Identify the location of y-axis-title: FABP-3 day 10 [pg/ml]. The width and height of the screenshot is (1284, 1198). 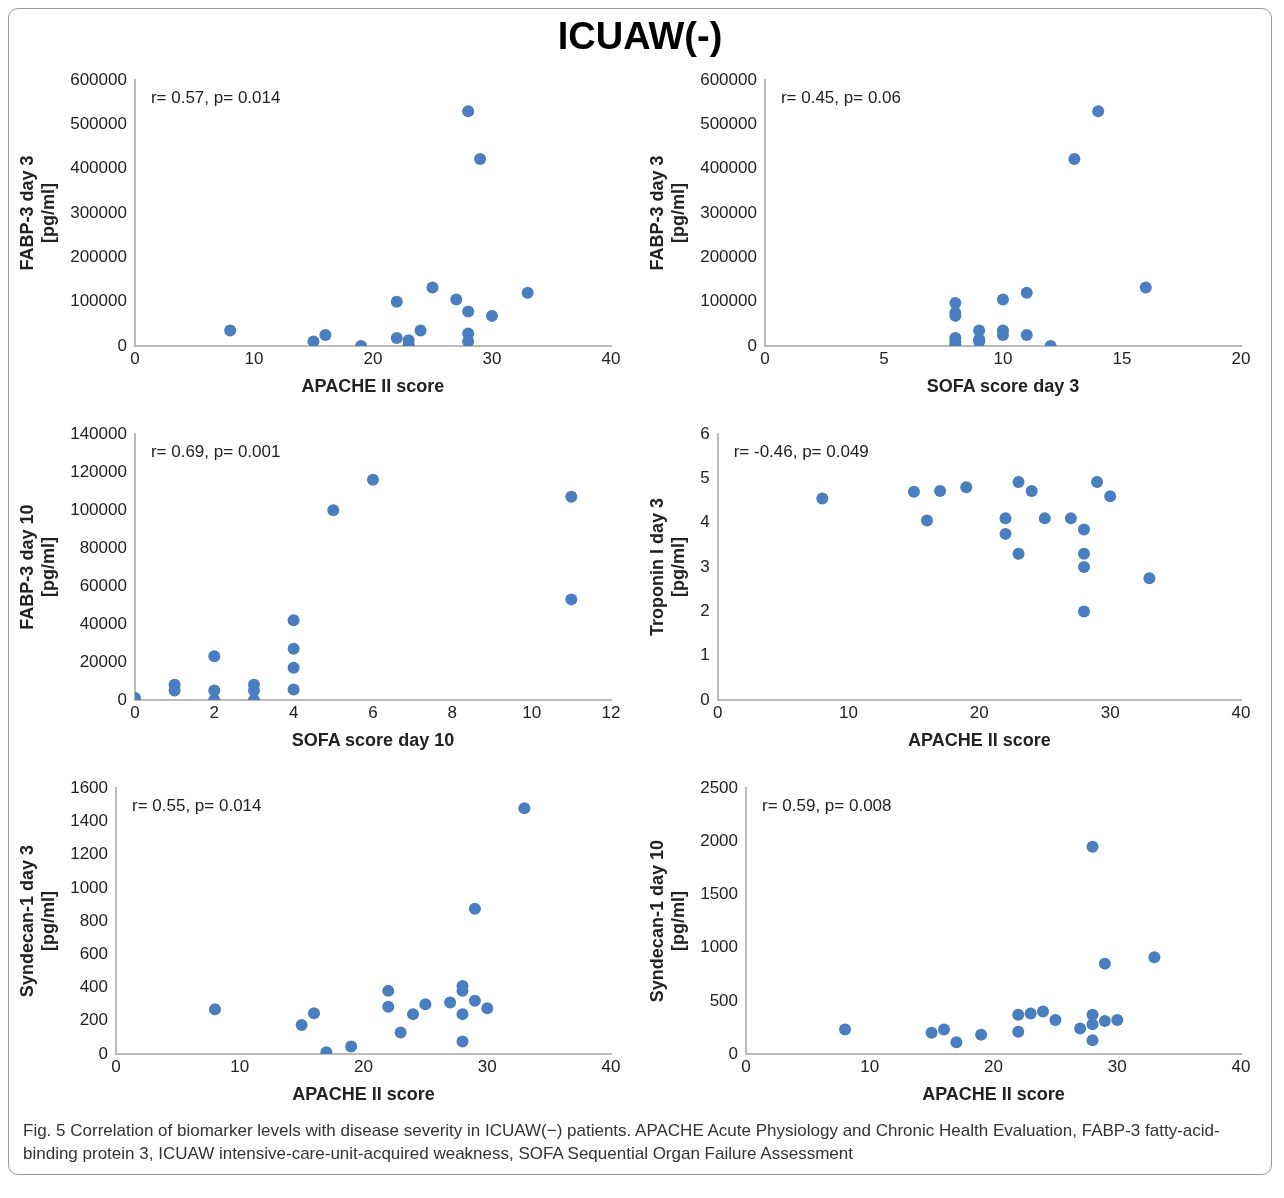
(37, 567).